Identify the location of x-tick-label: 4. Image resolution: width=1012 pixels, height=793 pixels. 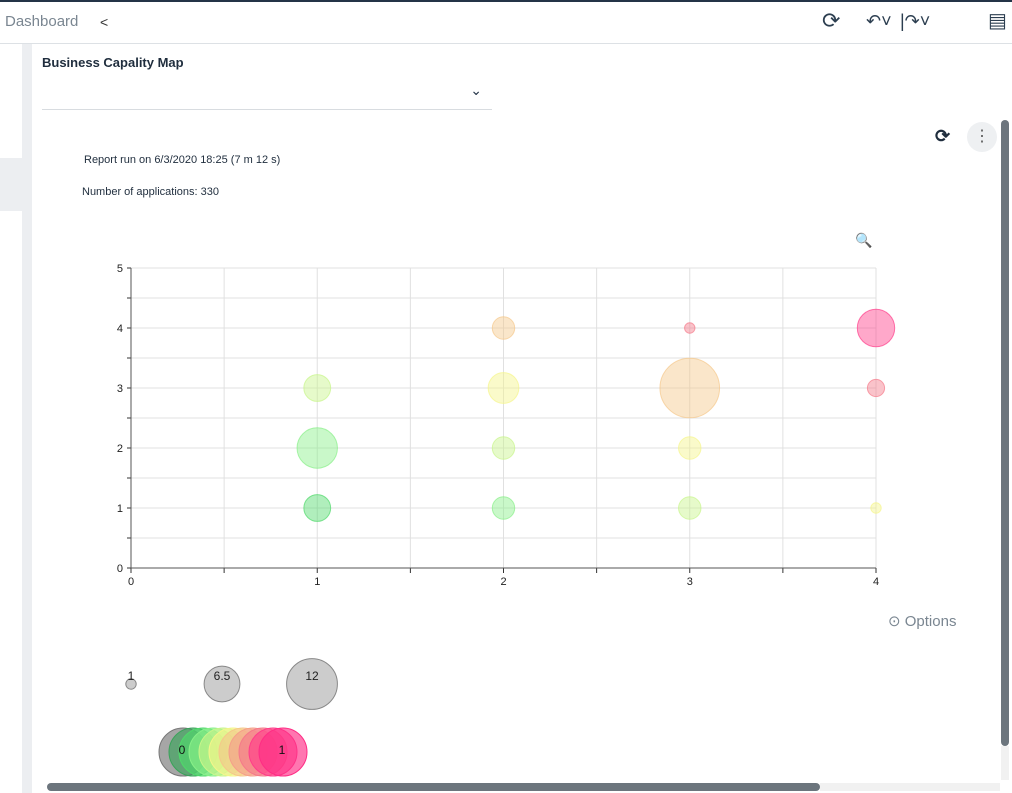
(876, 582).